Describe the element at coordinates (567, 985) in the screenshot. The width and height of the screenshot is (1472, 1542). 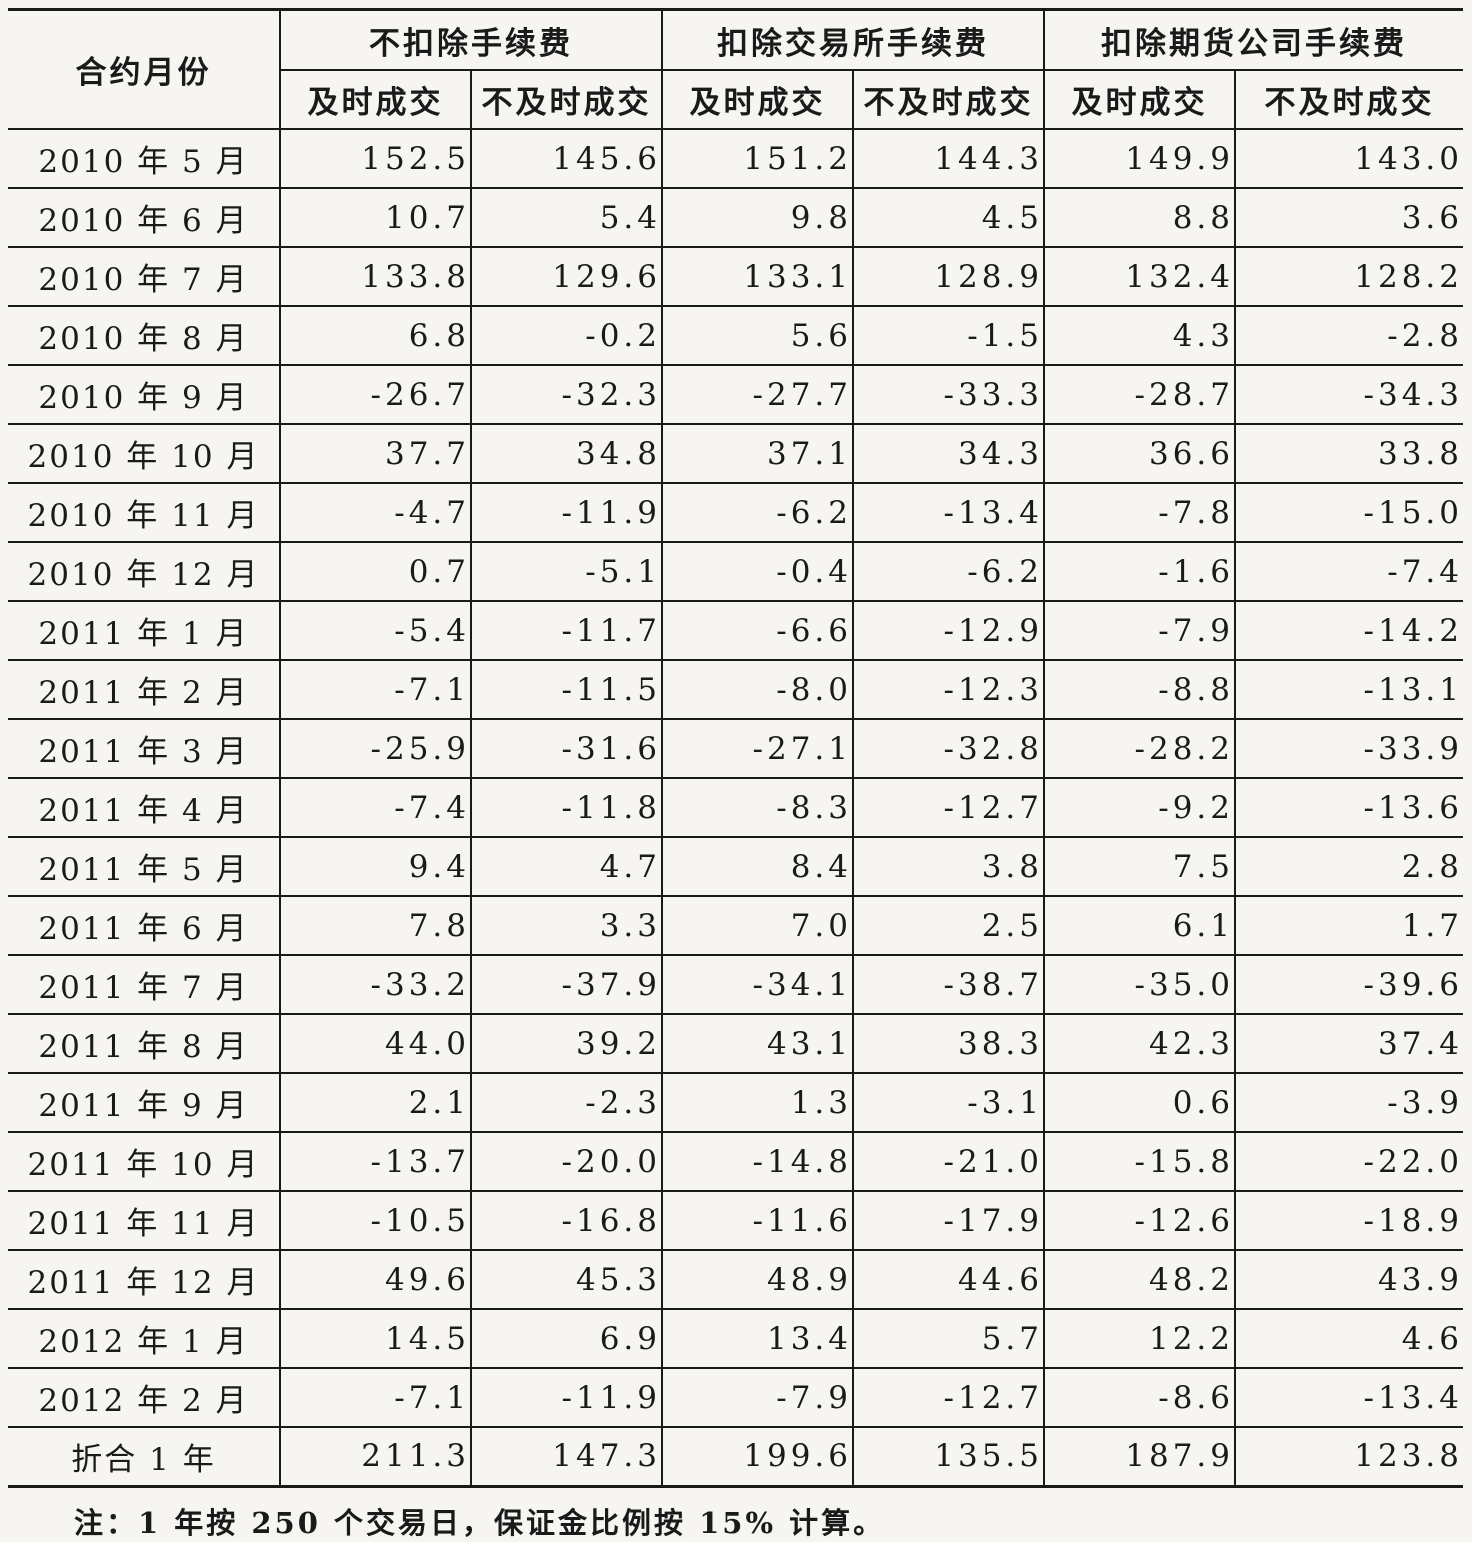
I see `value-cell: -37.9` at that location.